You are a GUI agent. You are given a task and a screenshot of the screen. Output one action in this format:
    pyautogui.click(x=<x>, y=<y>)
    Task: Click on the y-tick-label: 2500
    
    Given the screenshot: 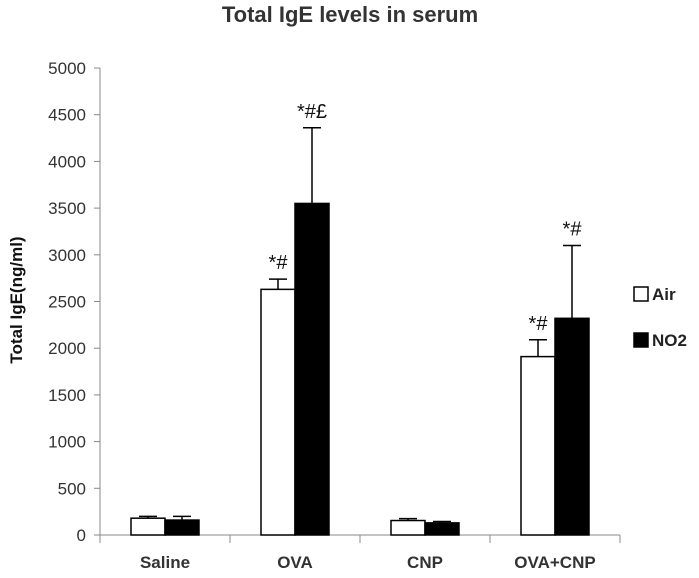 What is the action you would take?
    pyautogui.click(x=67, y=302)
    